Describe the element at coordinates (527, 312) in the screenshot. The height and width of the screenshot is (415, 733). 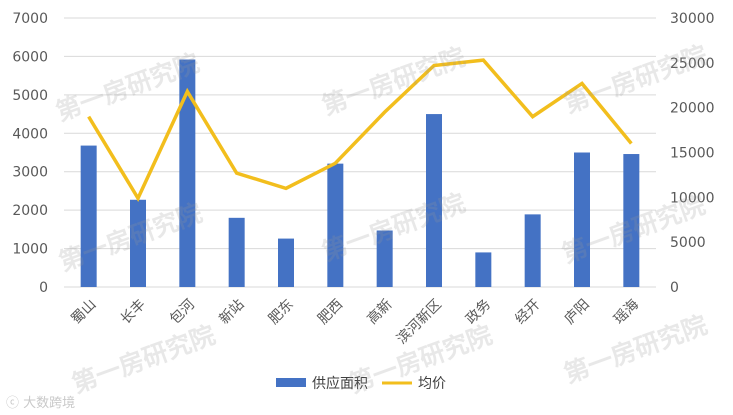
I see `category-label: 经开` at that location.